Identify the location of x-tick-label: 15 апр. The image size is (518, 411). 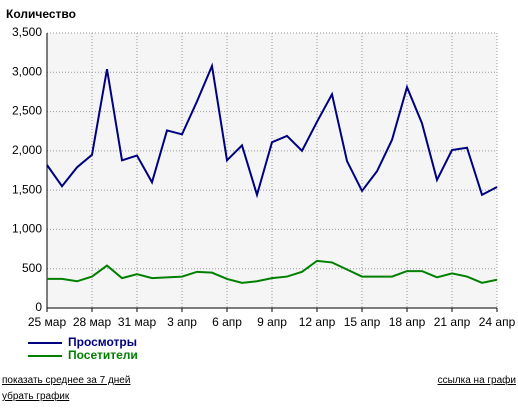
(362, 322).